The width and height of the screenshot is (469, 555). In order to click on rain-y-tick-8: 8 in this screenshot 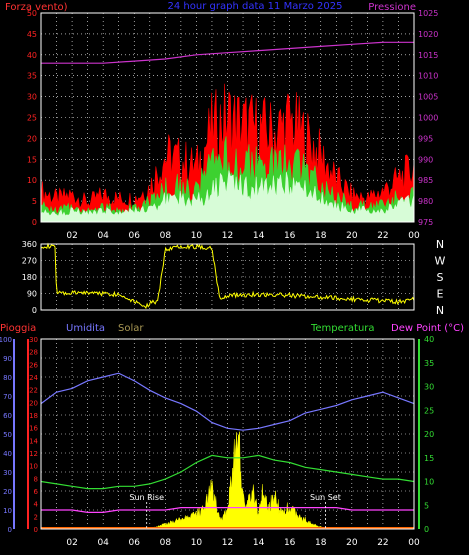, I will do `click(36, 479)`.